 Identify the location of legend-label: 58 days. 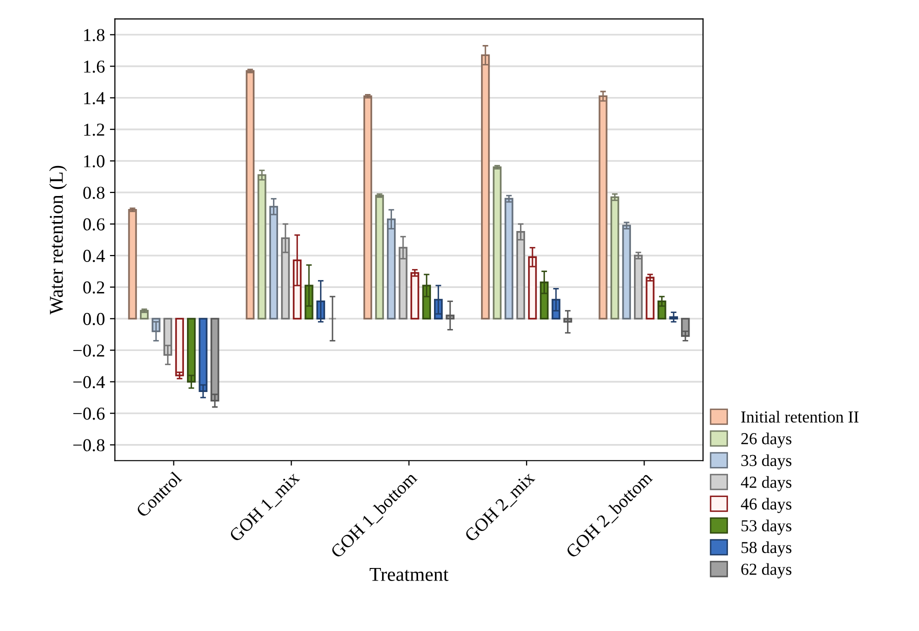
(767, 549).